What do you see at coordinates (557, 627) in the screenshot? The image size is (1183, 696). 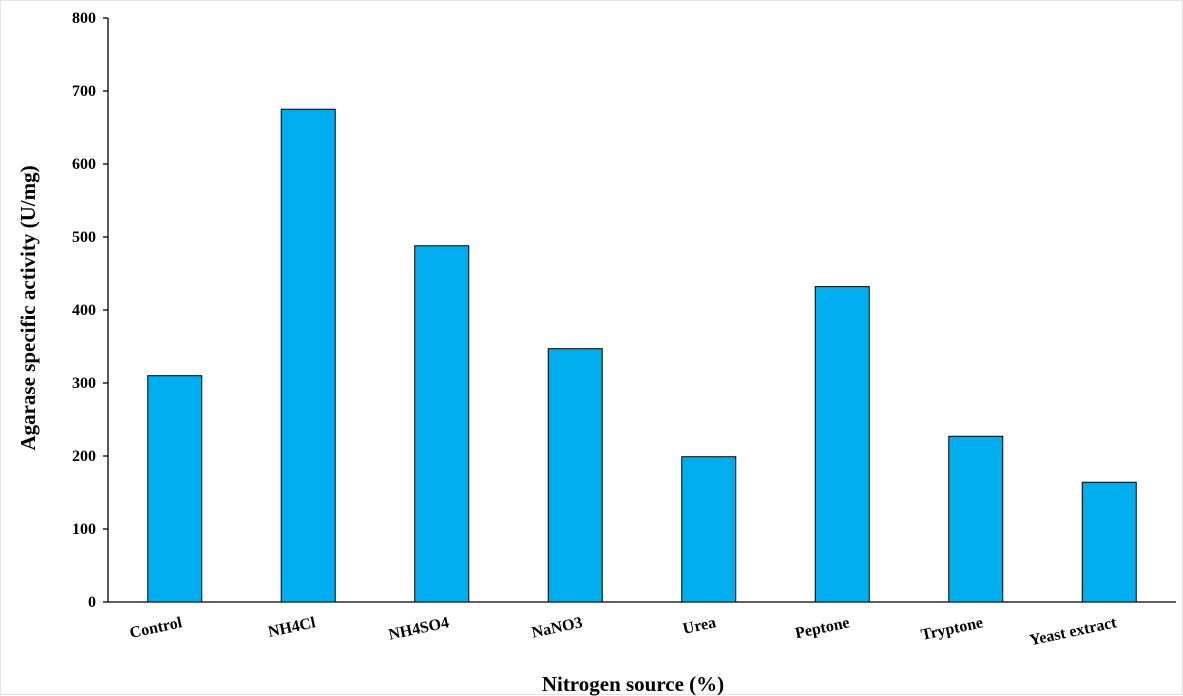 I see `x-tick-label: NaNO3` at bounding box center [557, 627].